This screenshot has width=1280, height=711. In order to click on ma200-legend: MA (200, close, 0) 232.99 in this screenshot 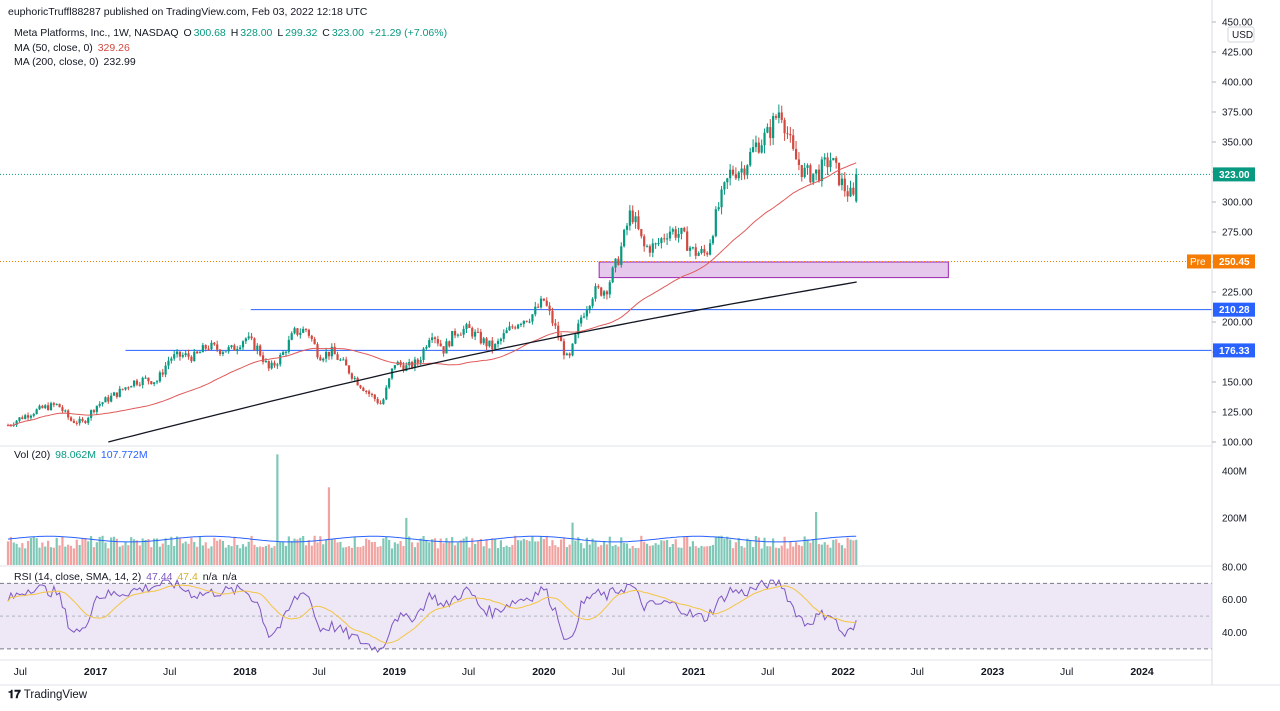, I will do `click(76, 62)`.